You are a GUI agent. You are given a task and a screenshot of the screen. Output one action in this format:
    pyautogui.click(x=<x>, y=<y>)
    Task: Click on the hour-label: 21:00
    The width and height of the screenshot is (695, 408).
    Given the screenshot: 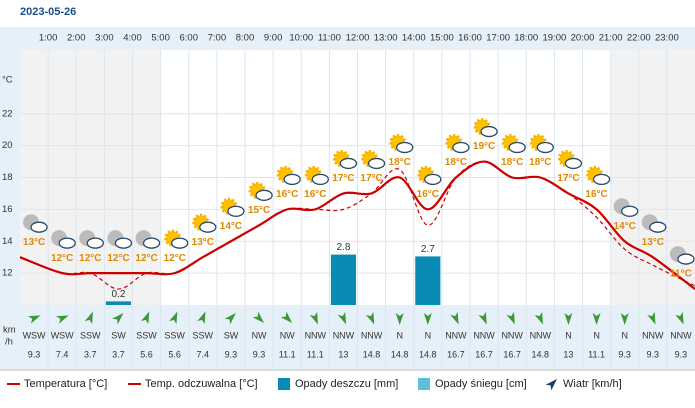 What is the action you would take?
    pyautogui.click(x=611, y=38)
    